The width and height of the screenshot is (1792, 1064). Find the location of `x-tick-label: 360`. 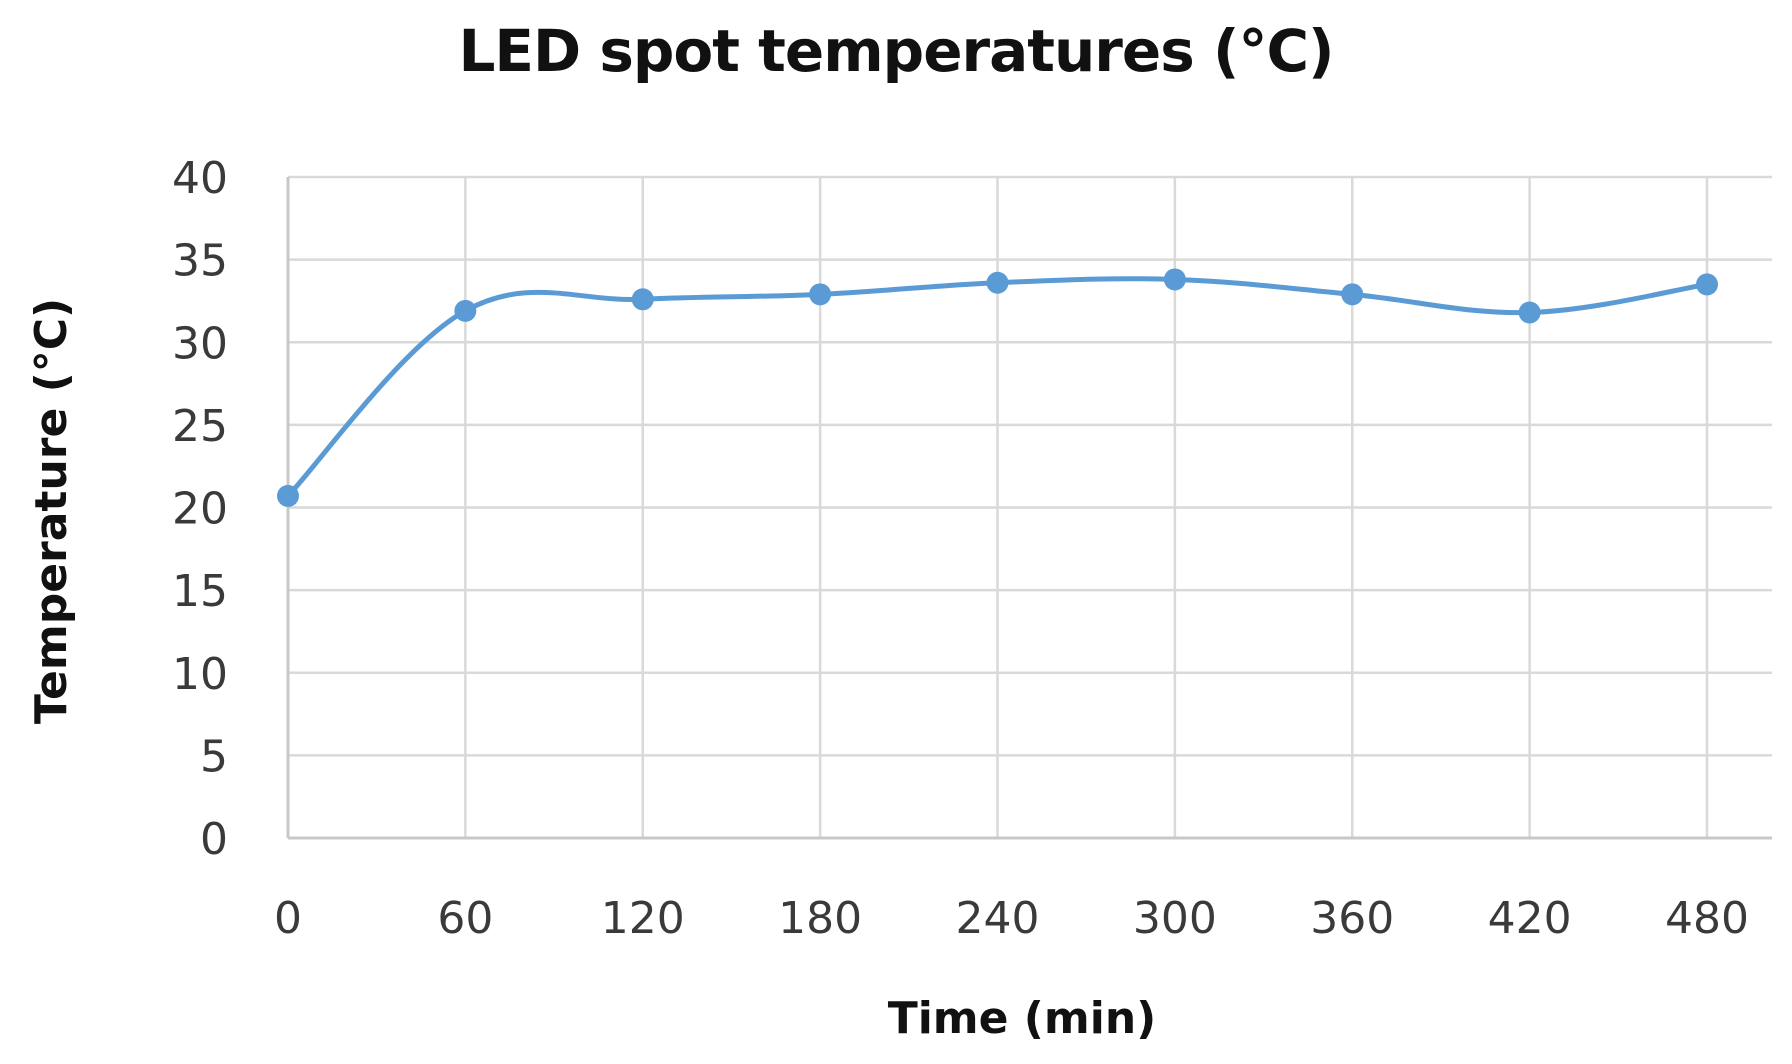

x-tick-label: 360 is located at coordinates (1352, 918).